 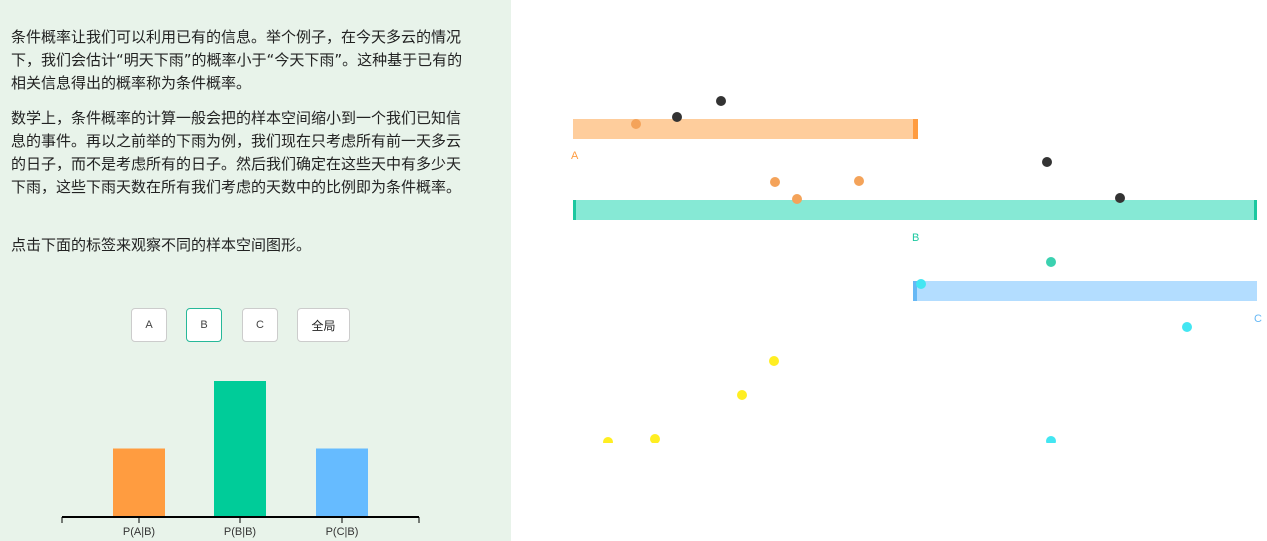 What do you see at coordinates (575, 156) in the screenshot?
I see `event-a-label: A` at bounding box center [575, 156].